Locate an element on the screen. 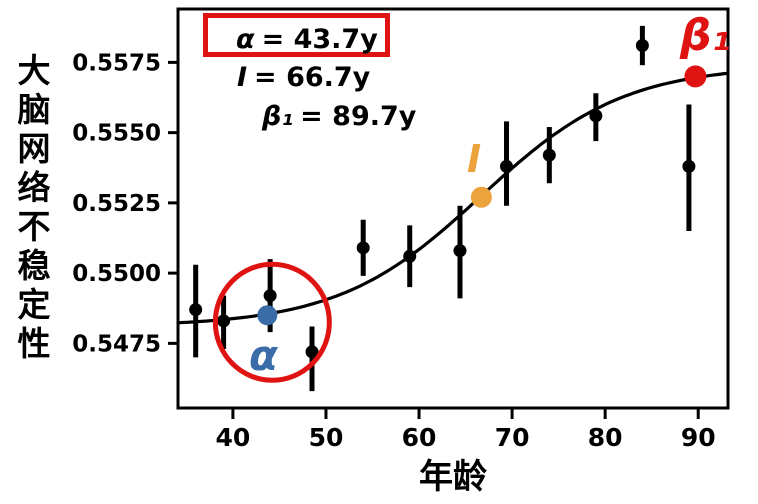 The image size is (758, 504). y-tick-label: 0.5500 is located at coordinates (116, 274).